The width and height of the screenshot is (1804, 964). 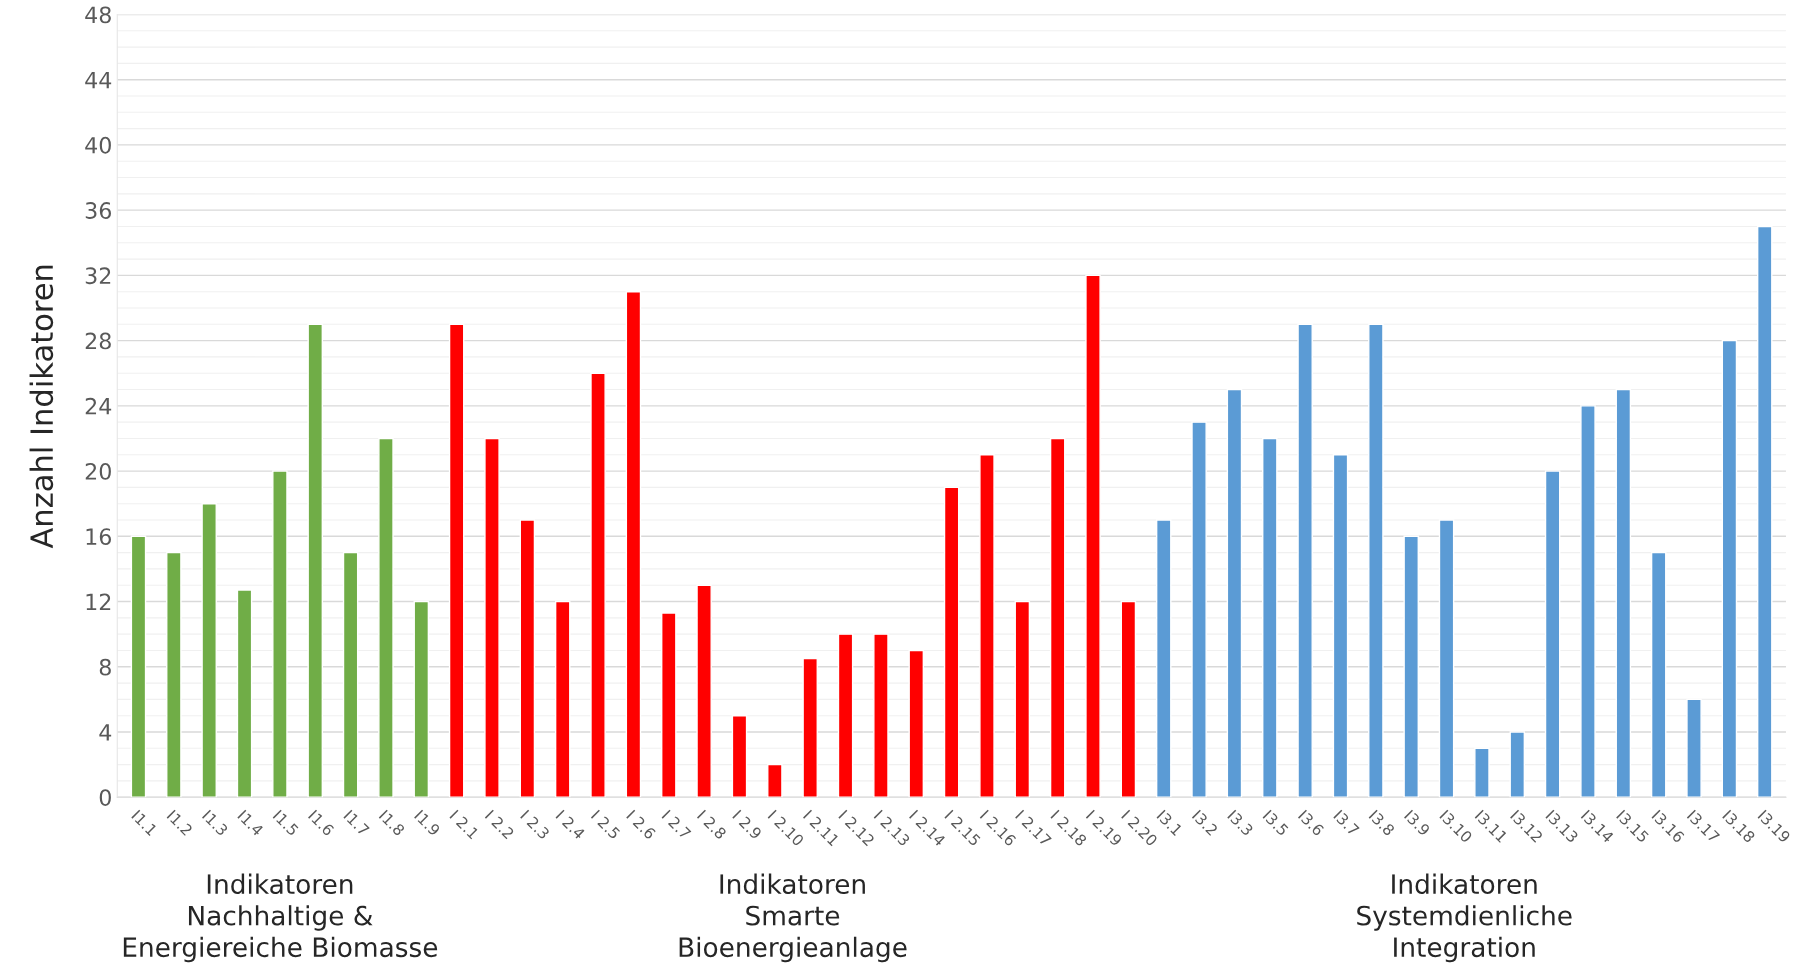 What do you see at coordinates (321, 823) in the screenshot?
I see `x-tick-label: I1.6` at bounding box center [321, 823].